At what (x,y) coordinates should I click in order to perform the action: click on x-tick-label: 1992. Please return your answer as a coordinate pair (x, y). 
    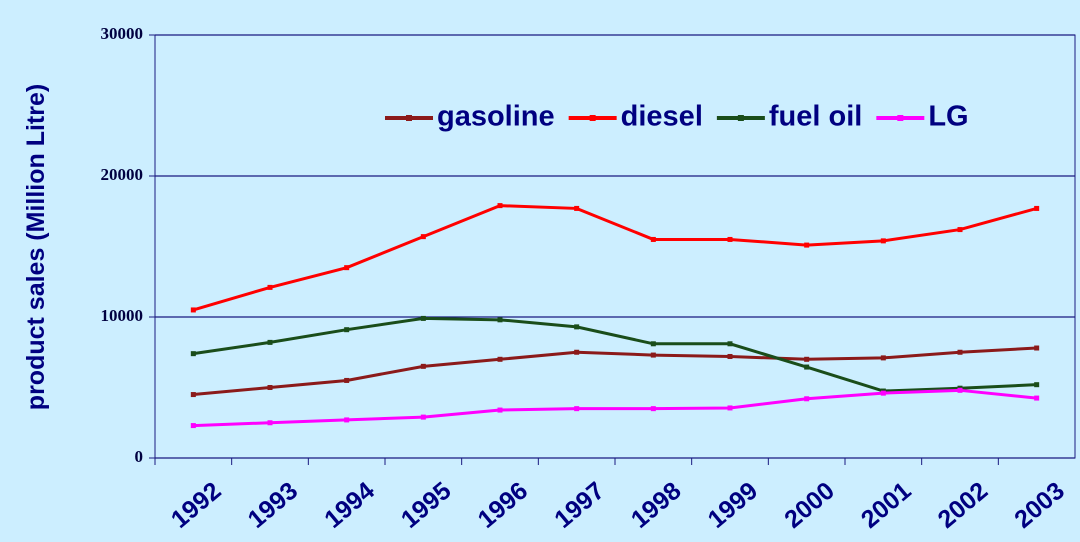
    Looking at the image, I should click on (196, 505).